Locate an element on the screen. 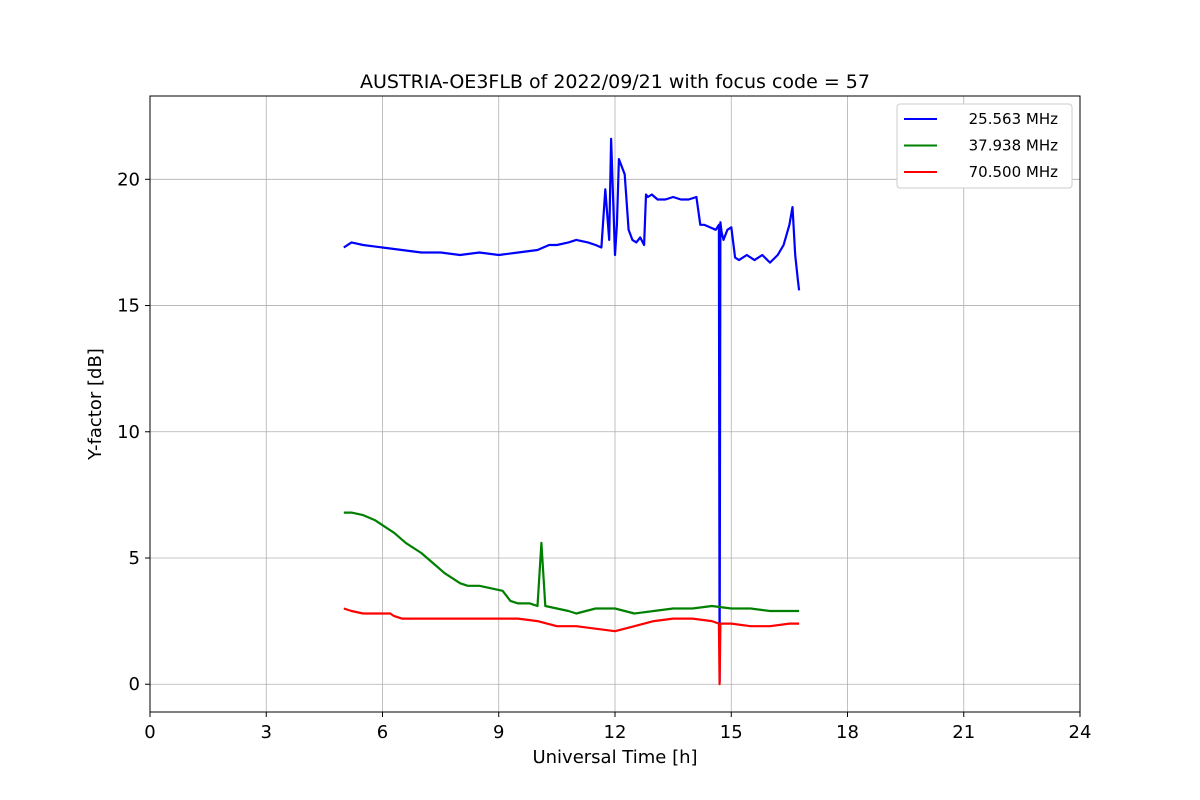  y-tick-label: 20 is located at coordinates (128, 179).